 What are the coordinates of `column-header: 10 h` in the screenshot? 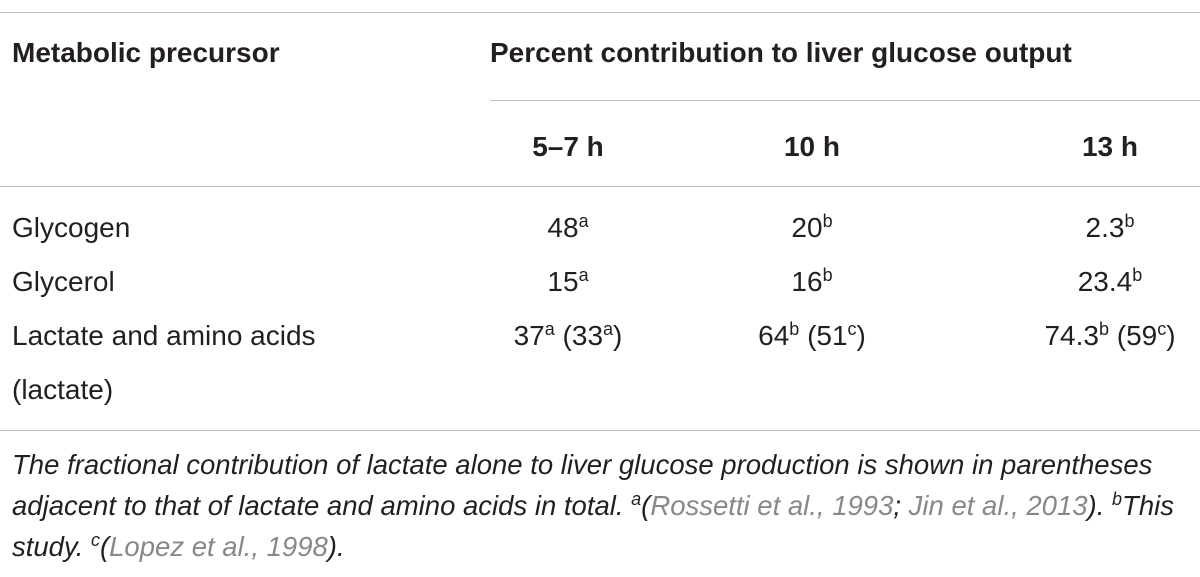 It's located at (812, 146).